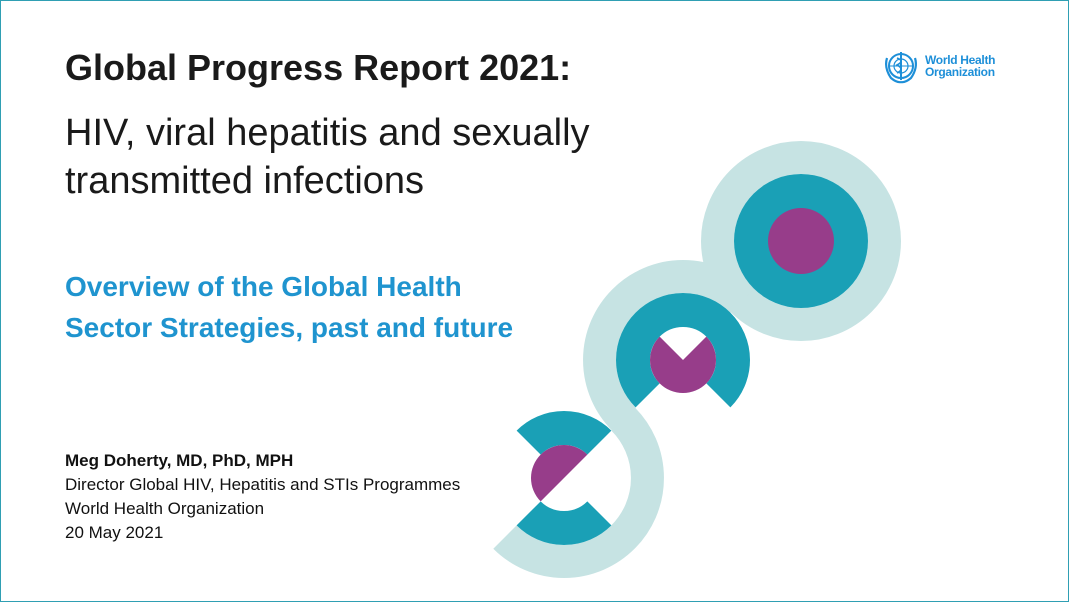 Image resolution: width=1069 pixels, height=602 pixels. I want to click on light-arc-middle, so click(668, 345).